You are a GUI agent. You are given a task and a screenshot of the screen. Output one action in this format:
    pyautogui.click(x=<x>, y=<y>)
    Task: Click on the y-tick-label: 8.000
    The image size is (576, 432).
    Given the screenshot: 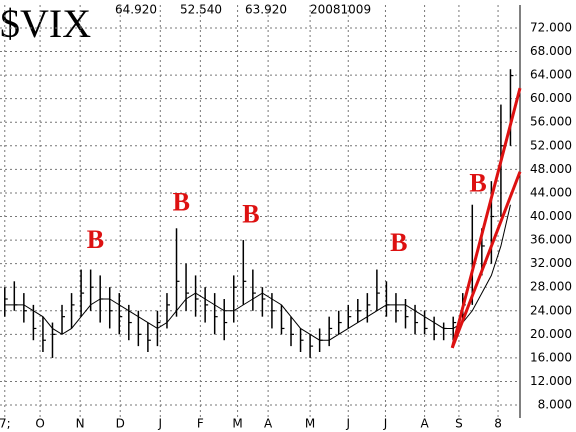 What is the action you would take?
    pyautogui.click(x=555, y=405)
    